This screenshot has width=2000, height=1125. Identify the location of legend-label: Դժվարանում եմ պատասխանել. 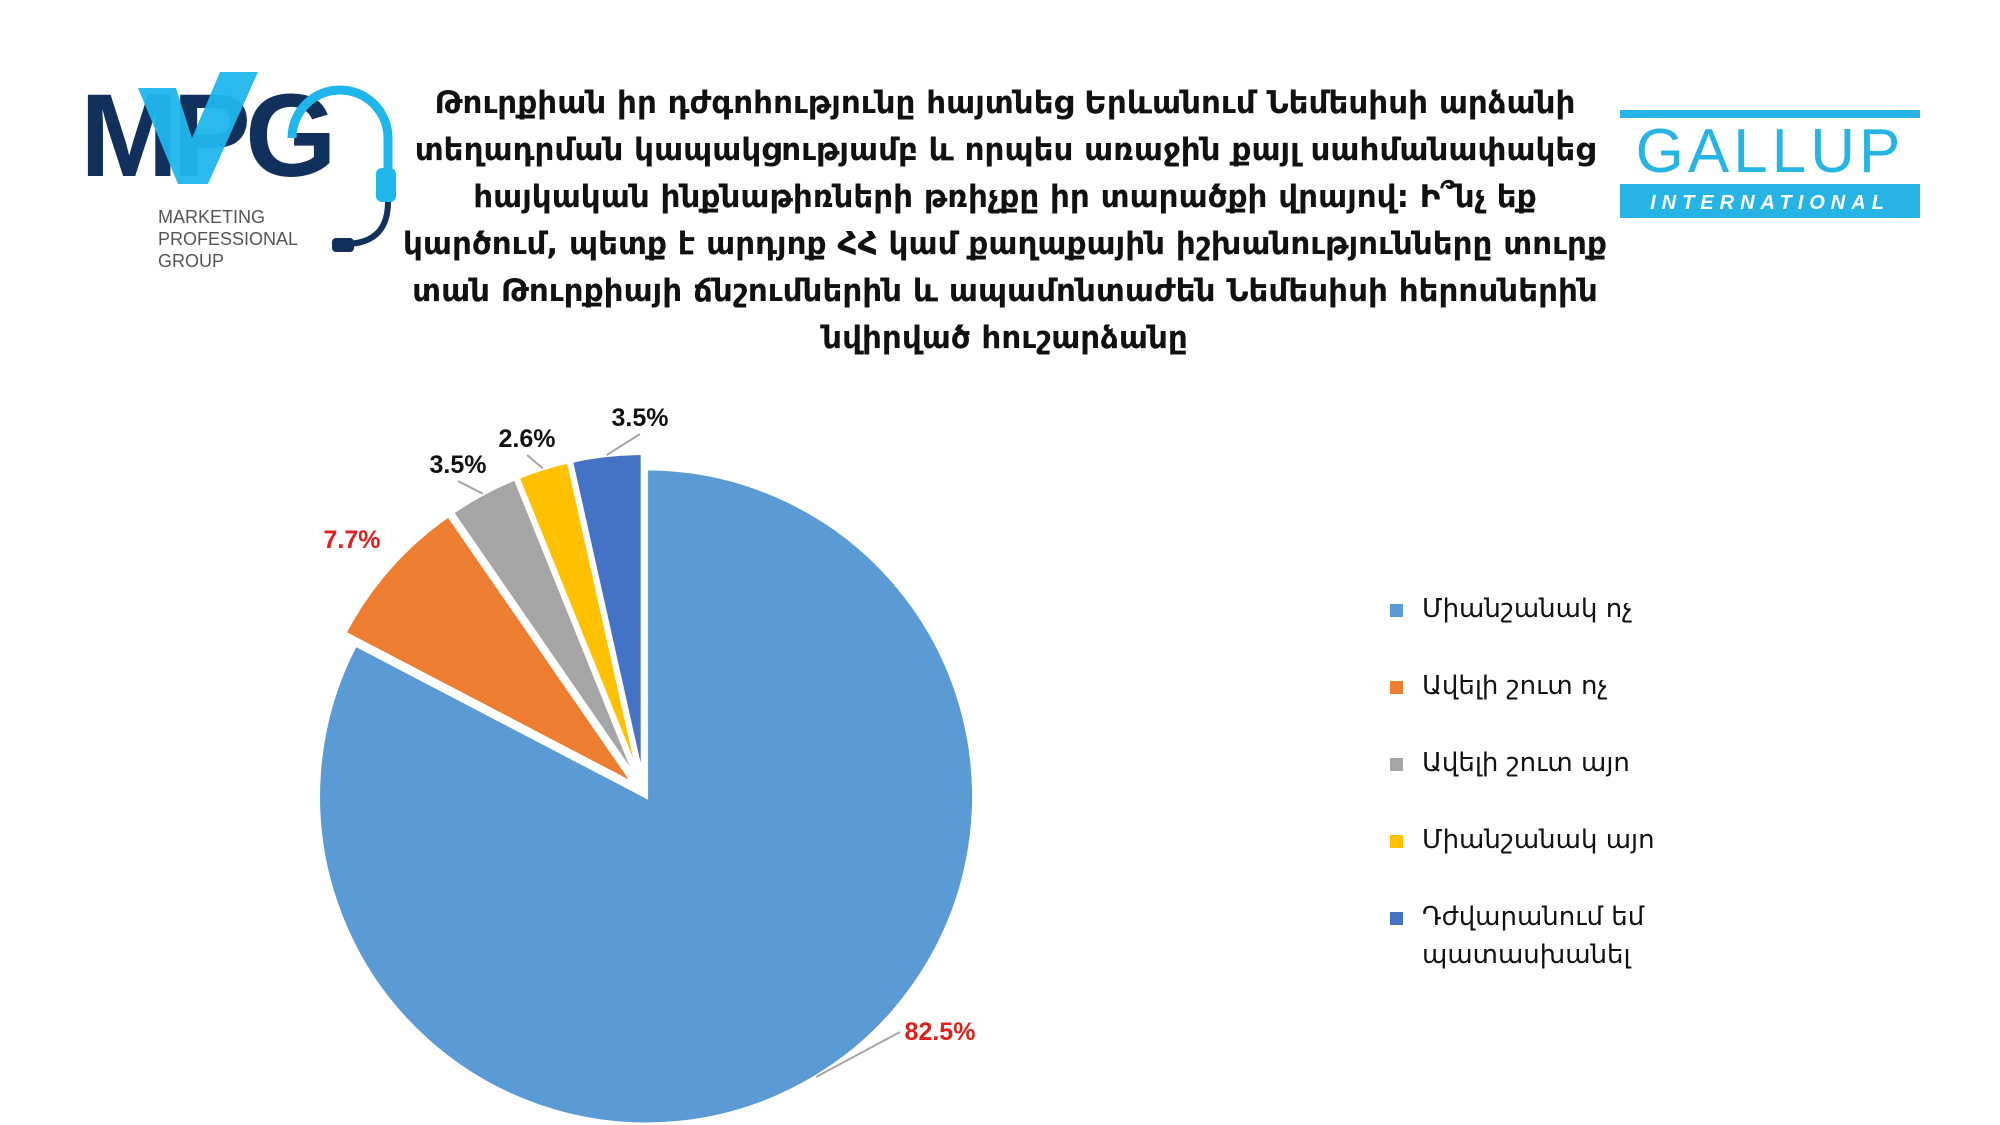
(1533, 936).